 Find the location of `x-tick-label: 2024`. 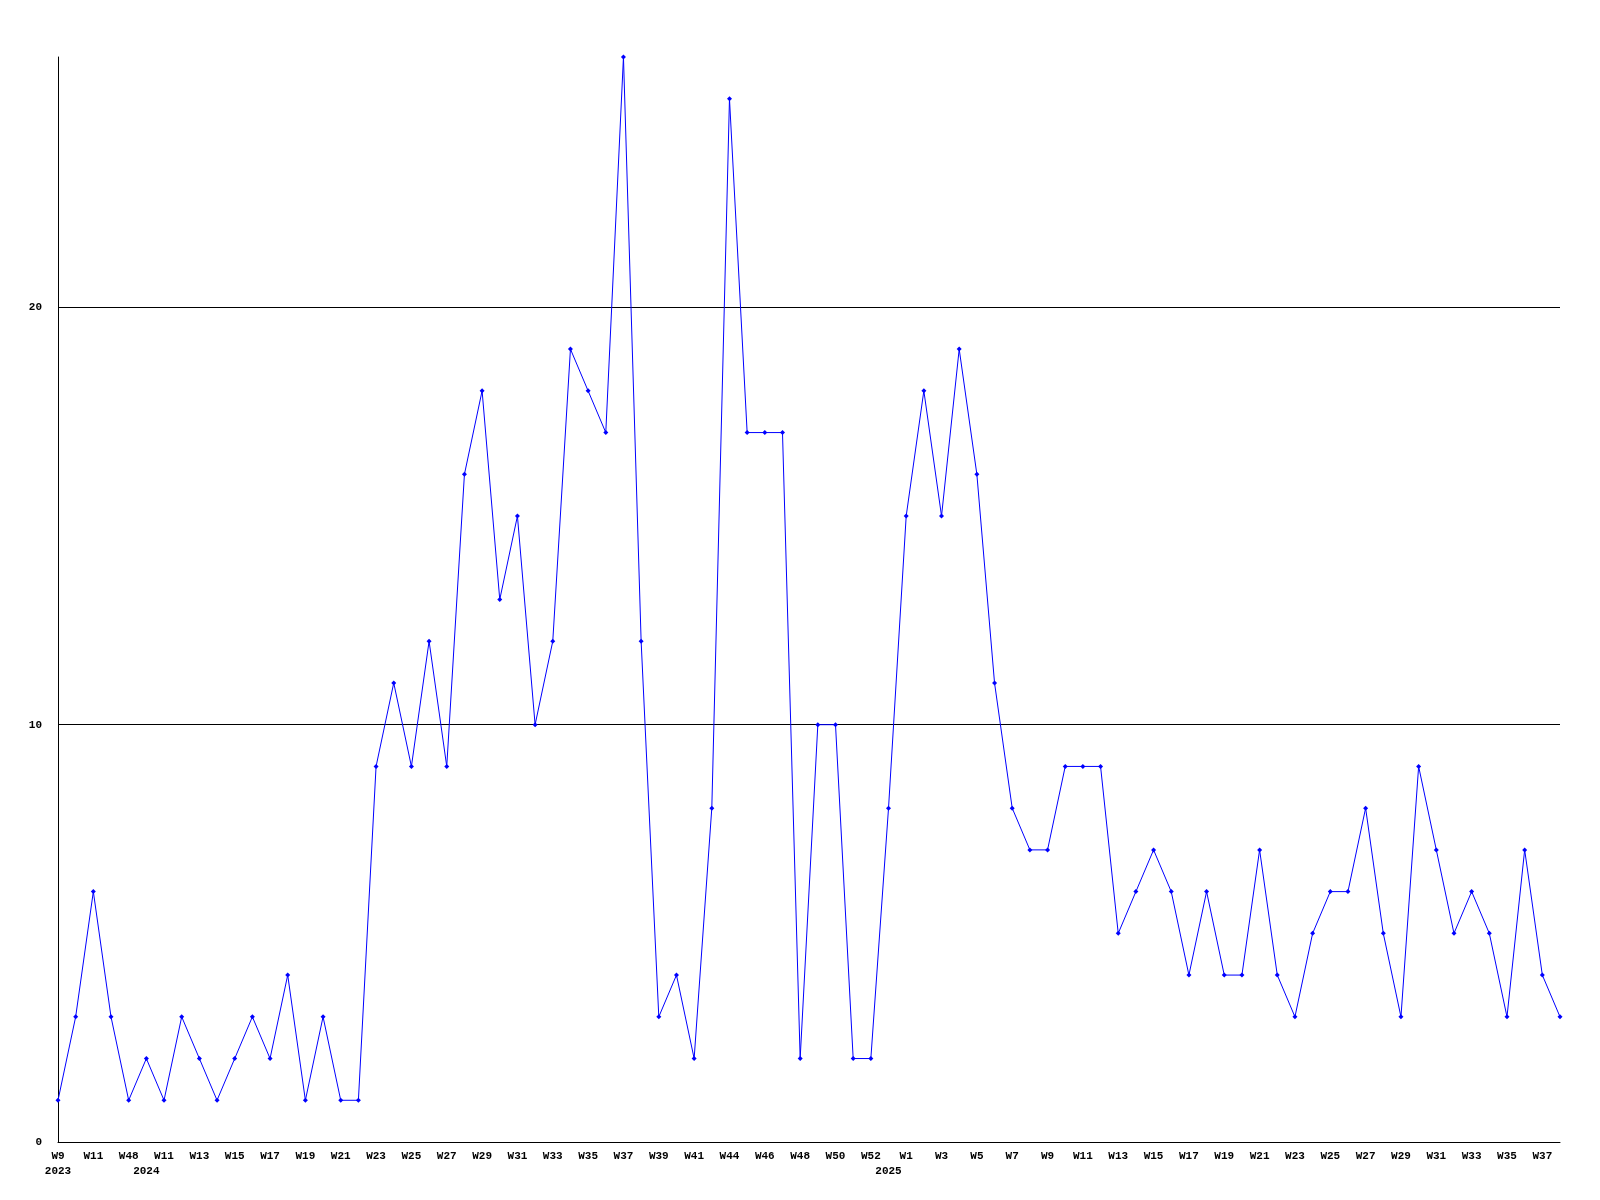

x-tick-label: 2024 is located at coordinates (146, 1170).